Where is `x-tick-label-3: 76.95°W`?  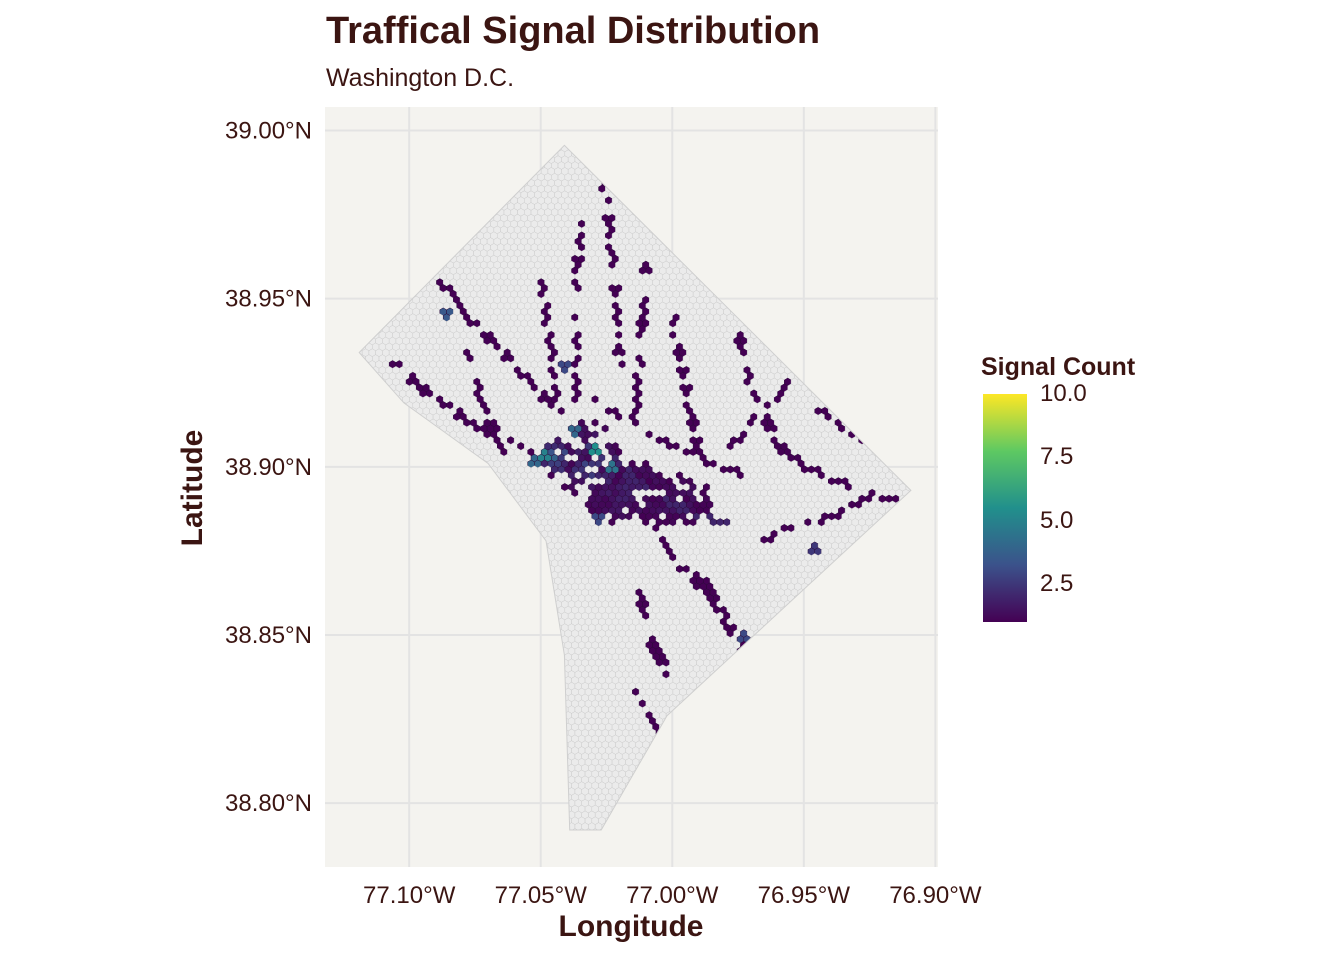
x-tick-label-3: 76.95°W is located at coordinates (804, 895).